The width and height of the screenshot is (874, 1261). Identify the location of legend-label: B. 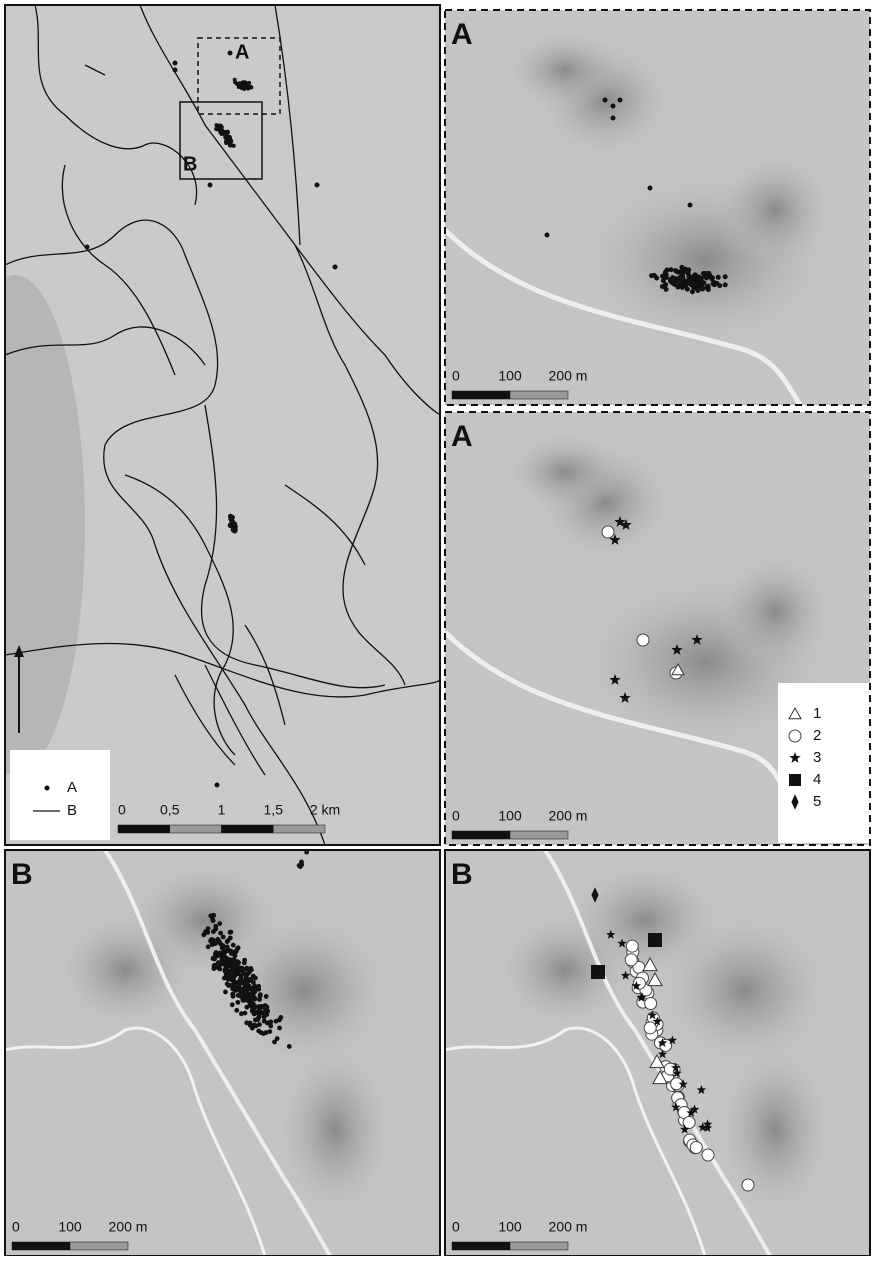
(72, 810).